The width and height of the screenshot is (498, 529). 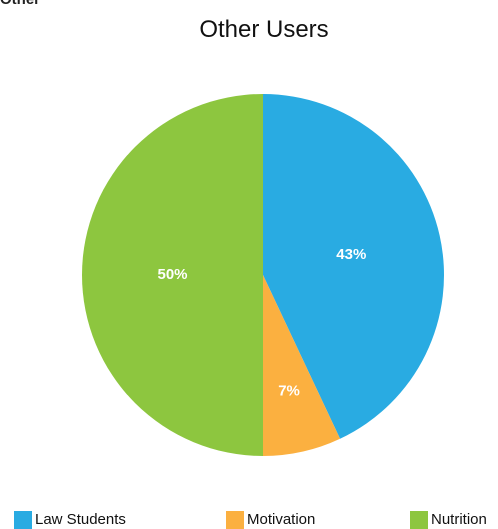 I want to click on legend-label-law-students: Law Students, so click(x=80, y=519).